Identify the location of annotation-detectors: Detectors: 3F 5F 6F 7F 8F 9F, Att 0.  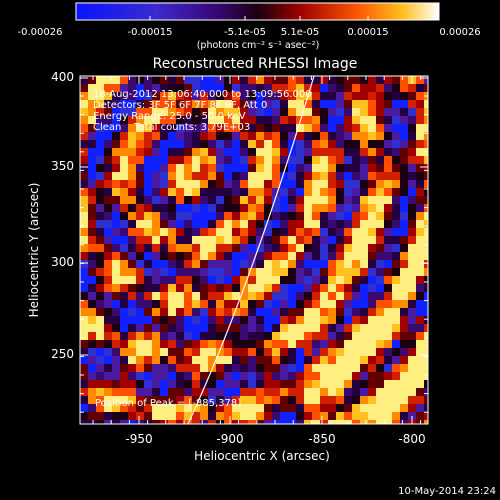
(180, 105).